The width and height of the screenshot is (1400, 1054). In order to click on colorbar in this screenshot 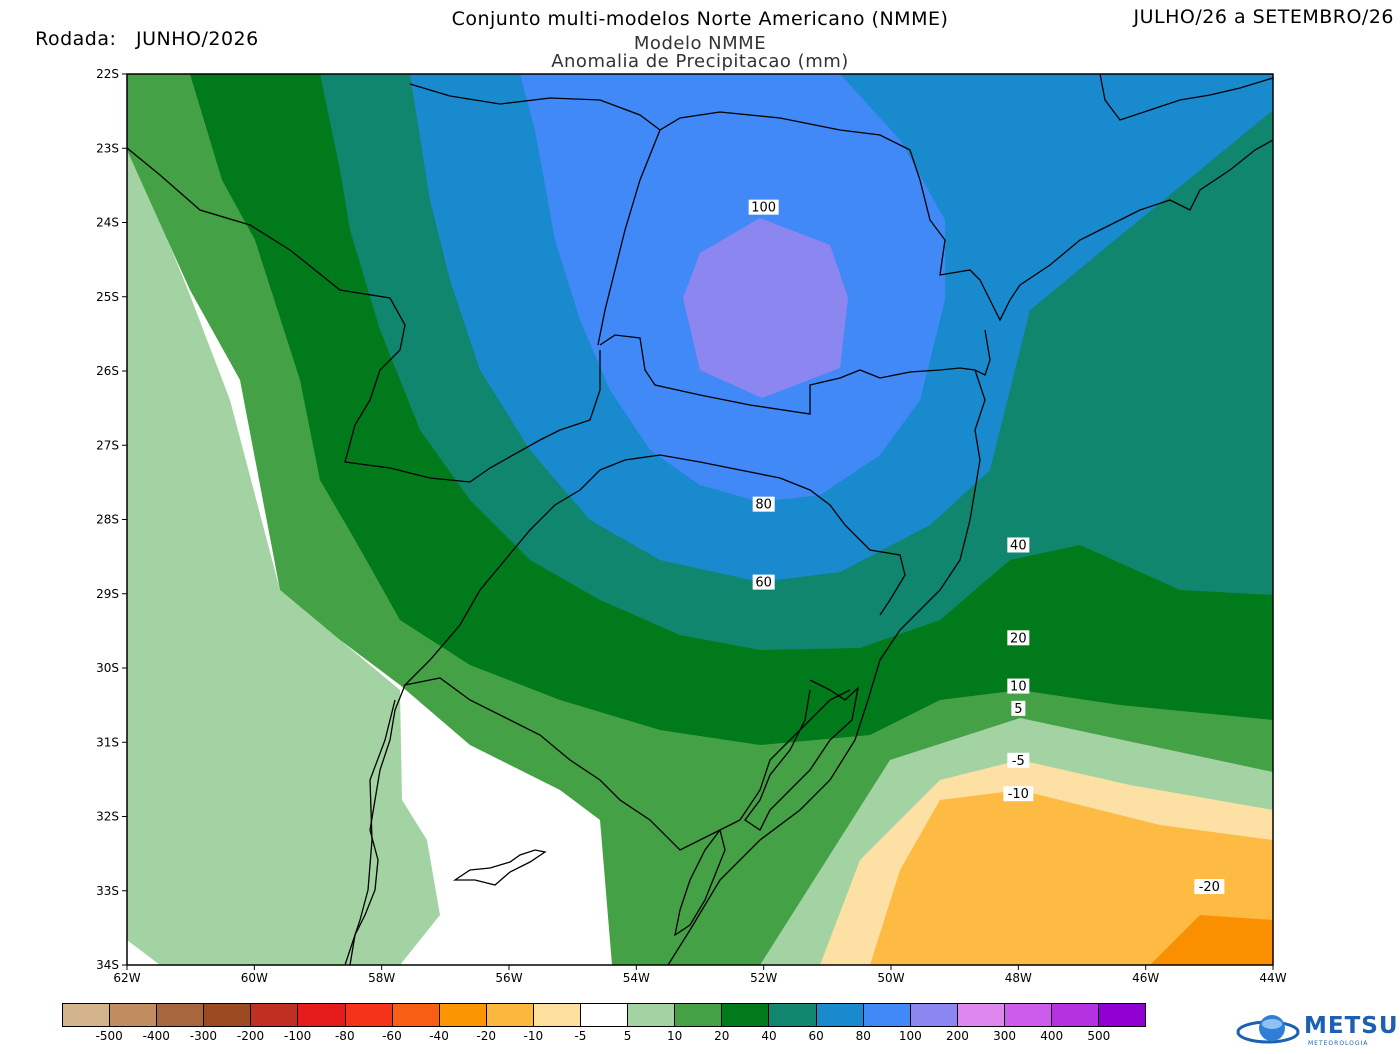, I will do `click(604, 1015)`.